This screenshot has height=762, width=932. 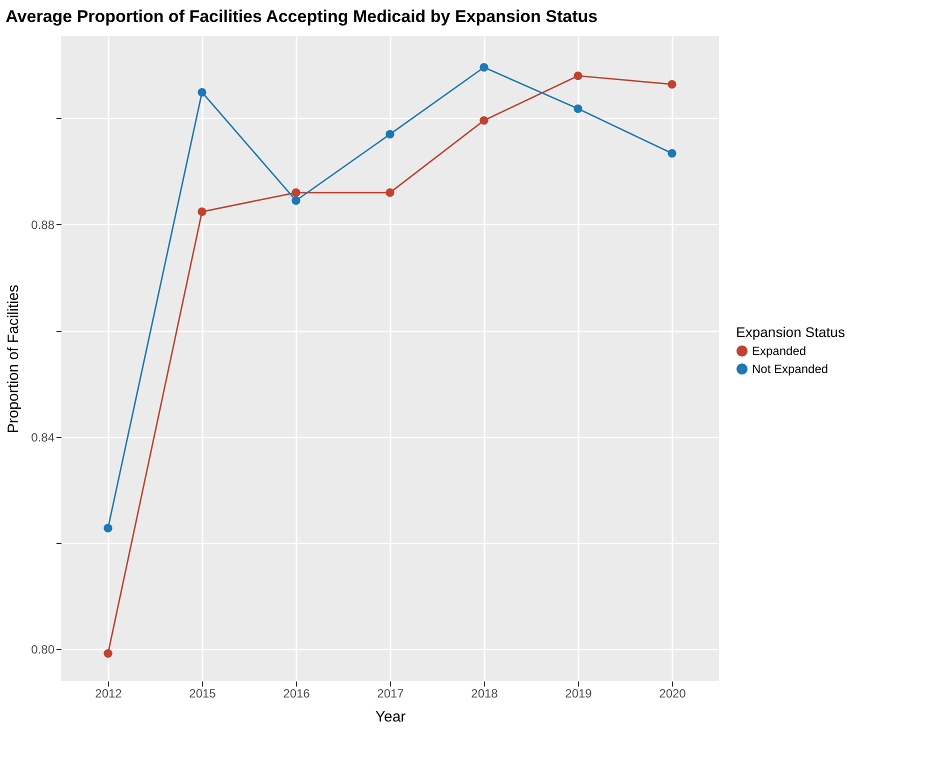 What do you see at coordinates (390, 717) in the screenshot?
I see `x-axis-title: Year` at bounding box center [390, 717].